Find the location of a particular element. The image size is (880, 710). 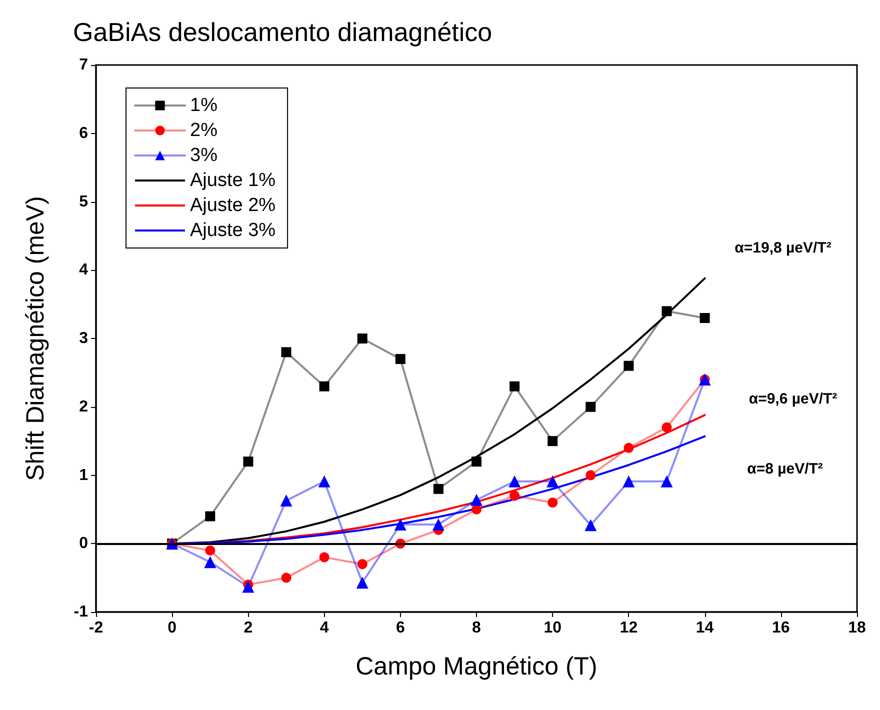

y-tick-label: 4 is located at coordinates (83, 270).